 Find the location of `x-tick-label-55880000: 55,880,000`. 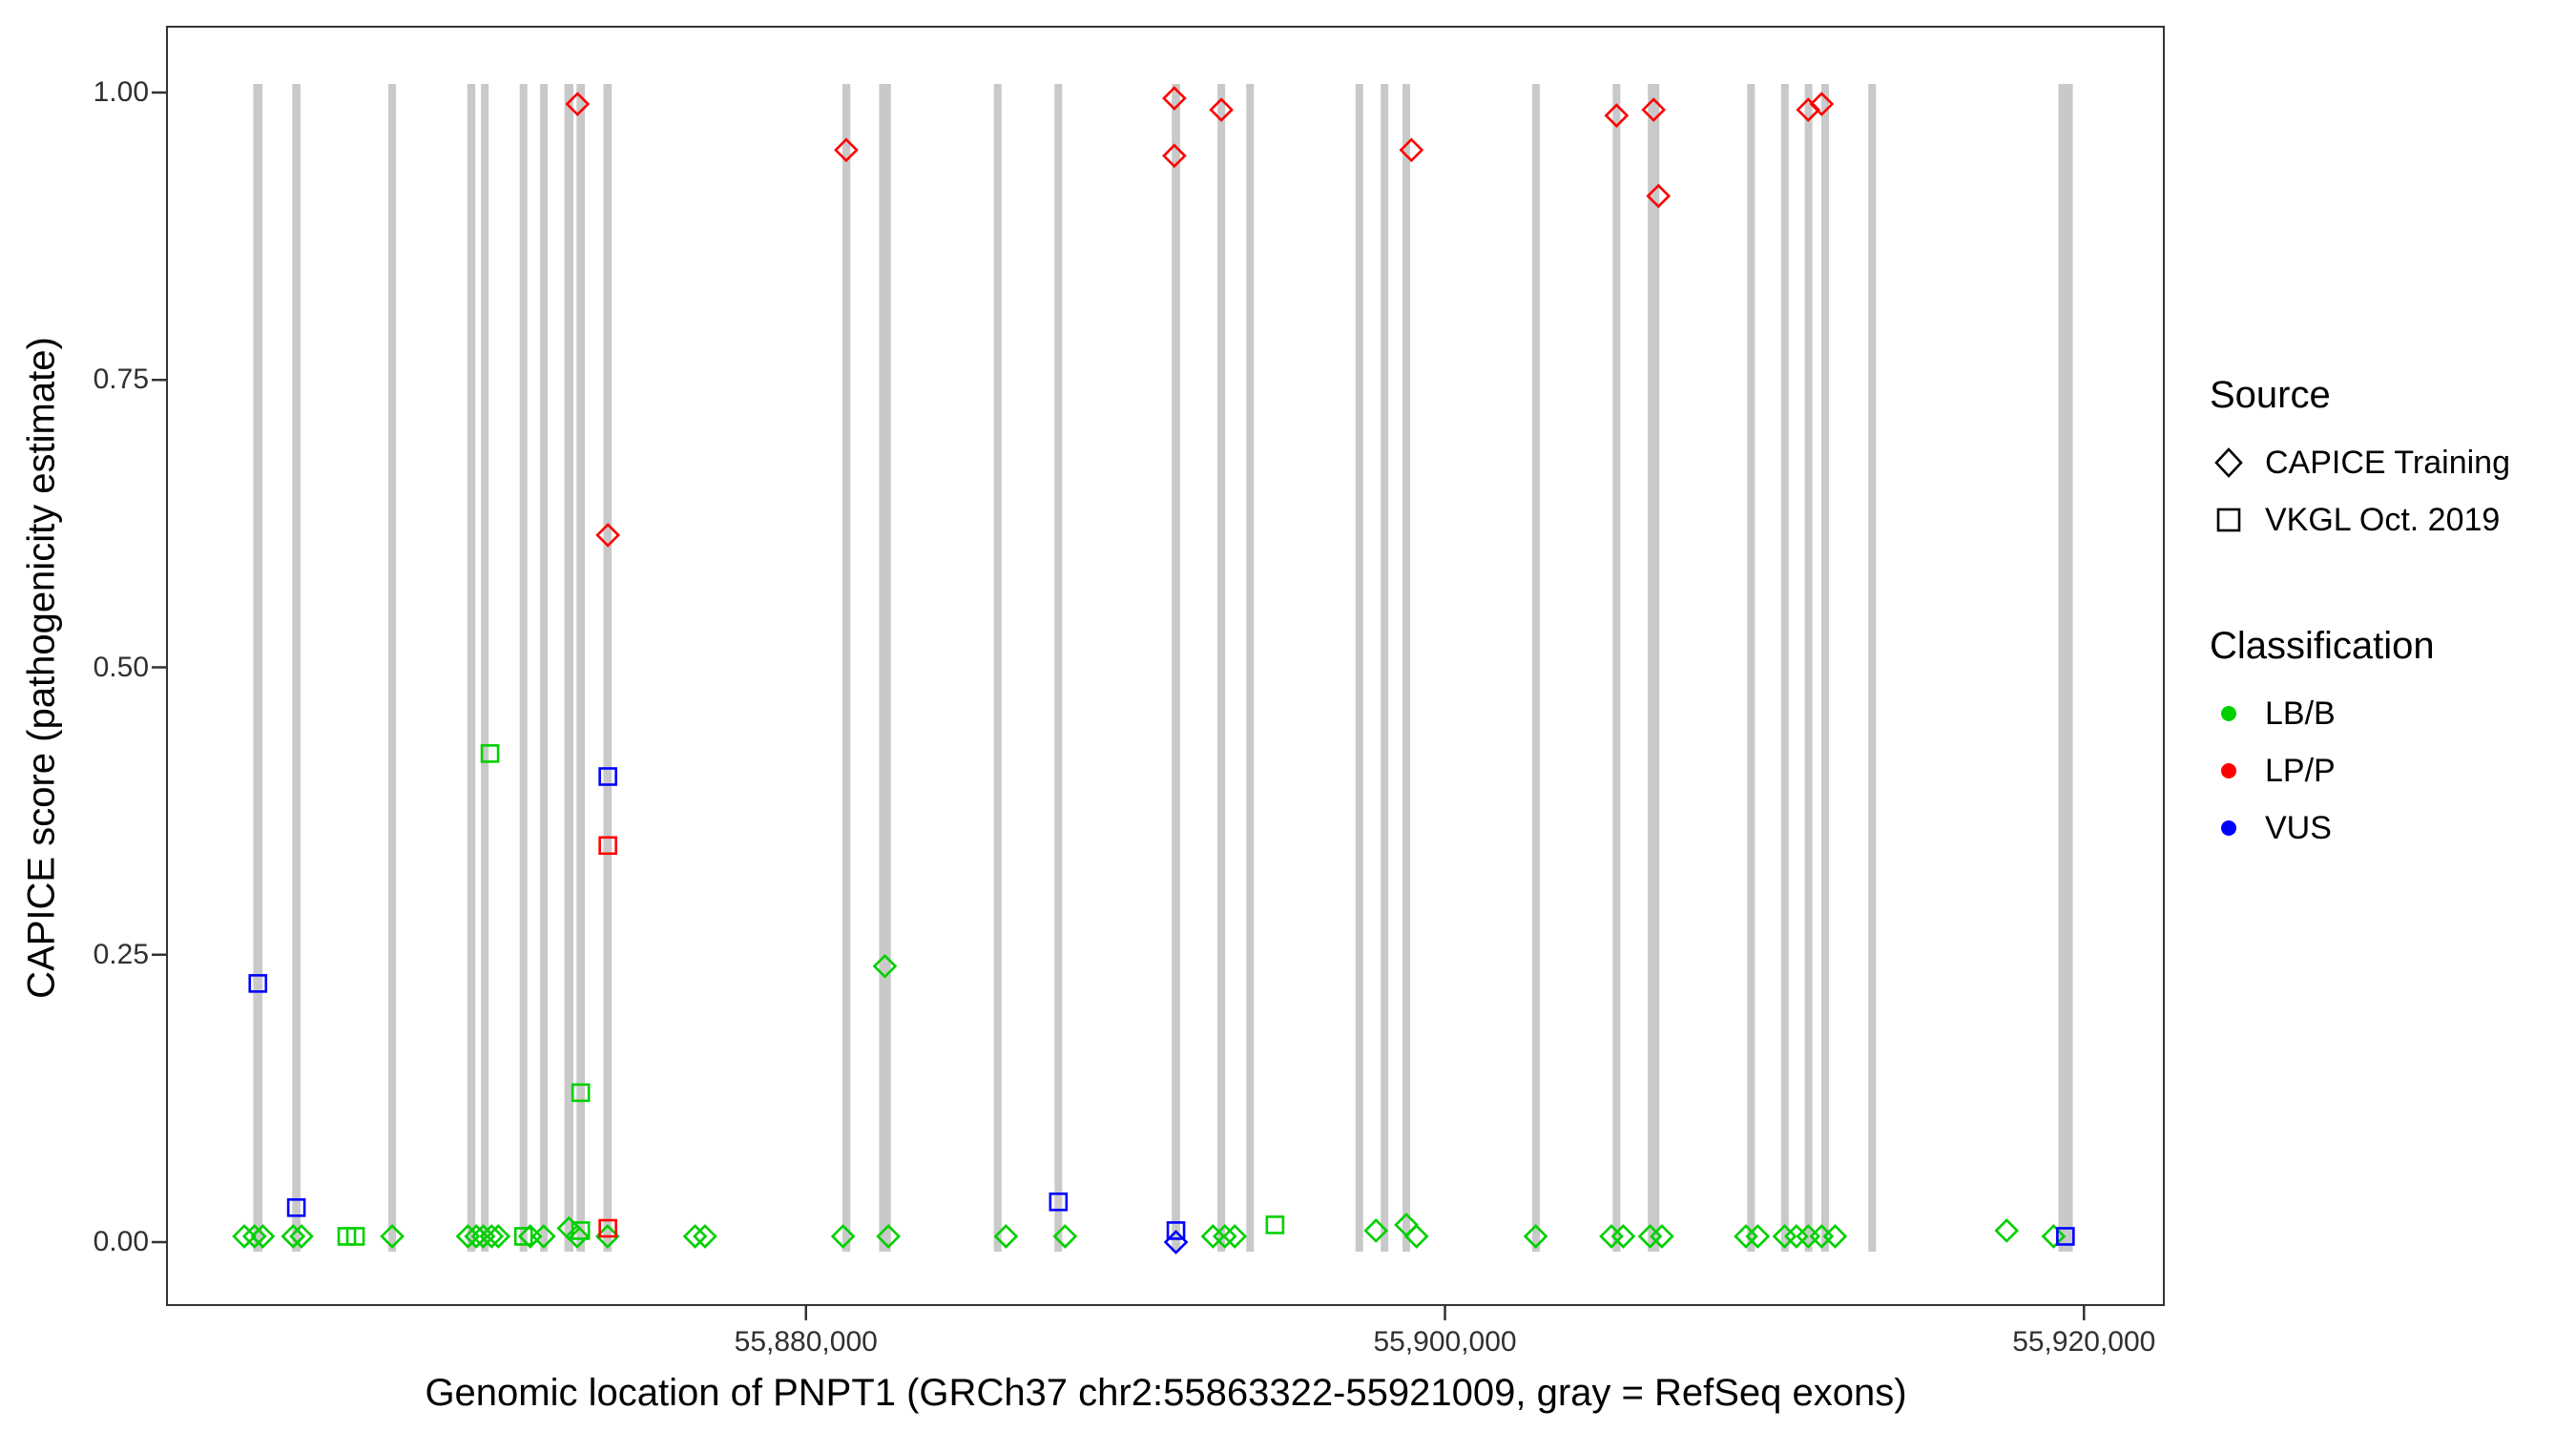

x-tick-label-55880000: 55,880,000 is located at coordinates (806, 1342).